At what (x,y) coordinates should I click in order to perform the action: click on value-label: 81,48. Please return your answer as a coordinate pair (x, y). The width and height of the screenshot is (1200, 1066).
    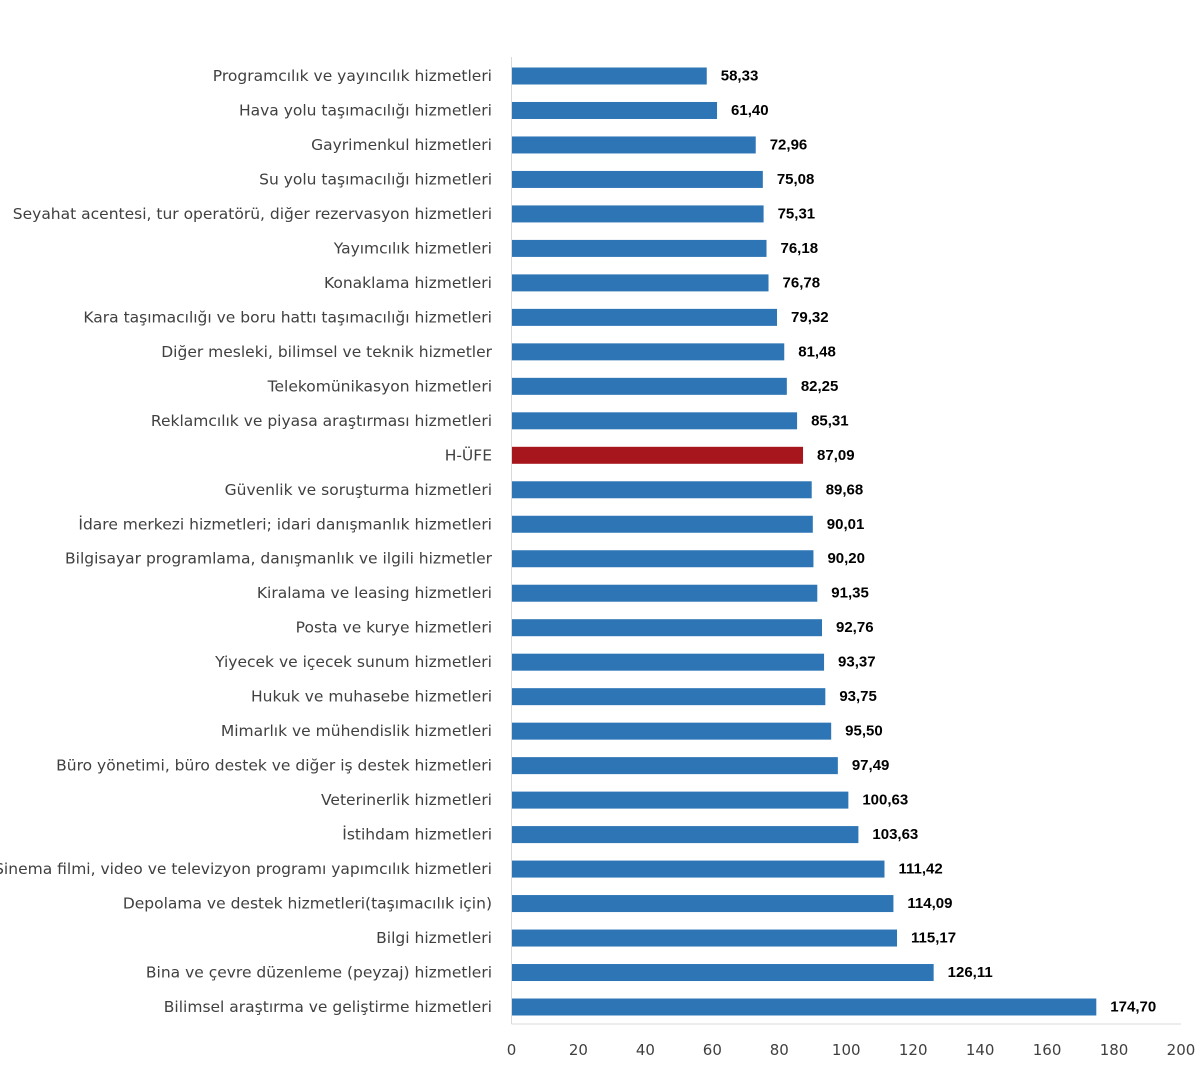
    Looking at the image, I should click on (817, 351).